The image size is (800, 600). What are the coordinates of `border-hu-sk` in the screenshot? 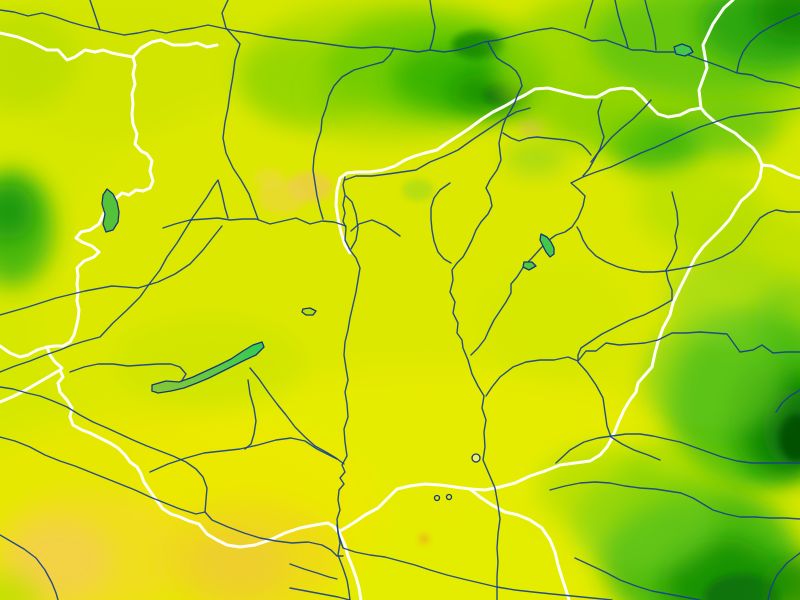 It's located at (518, 170).